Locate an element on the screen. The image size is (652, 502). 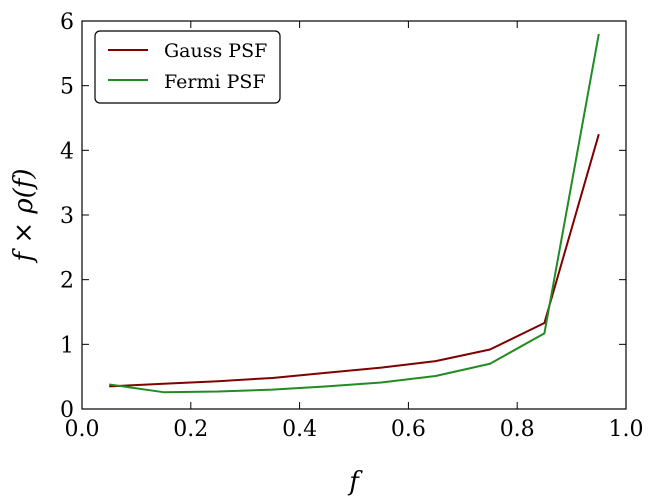
y-tick-label: 2 is located at coordinates (67, 281).